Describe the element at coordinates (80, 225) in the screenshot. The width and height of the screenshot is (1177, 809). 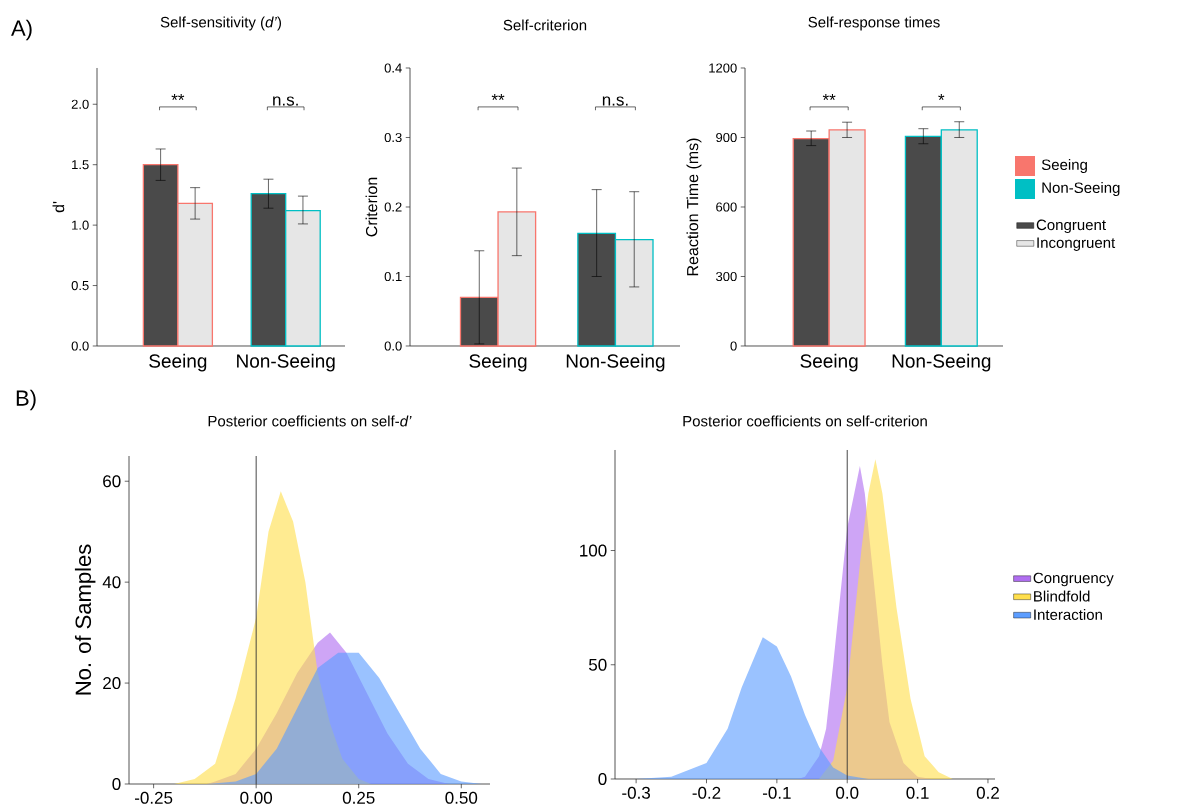
I see `y-tick-label: 1.0` at that location.